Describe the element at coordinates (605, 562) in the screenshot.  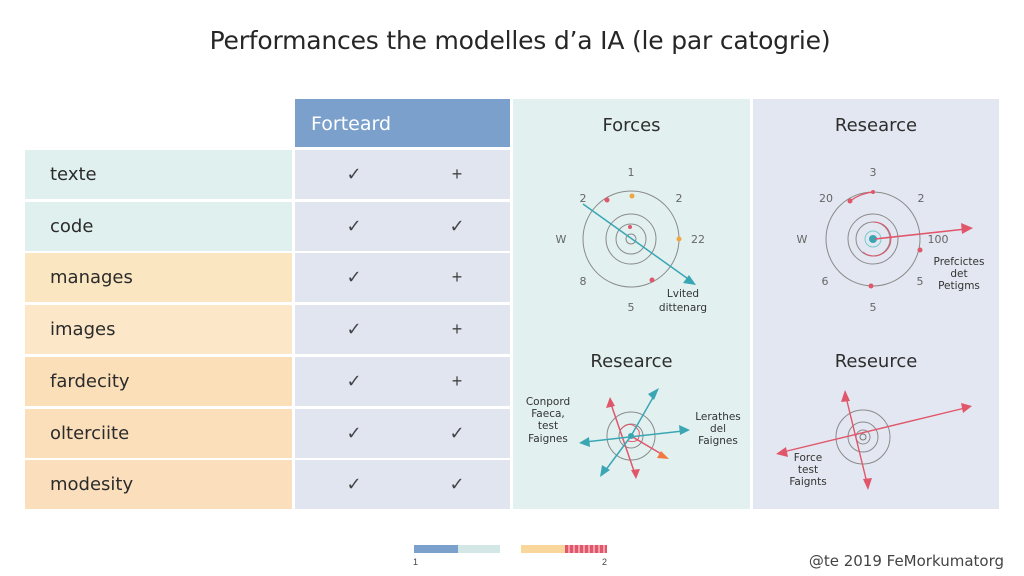
I see `legend-label-right: 2` at that location.